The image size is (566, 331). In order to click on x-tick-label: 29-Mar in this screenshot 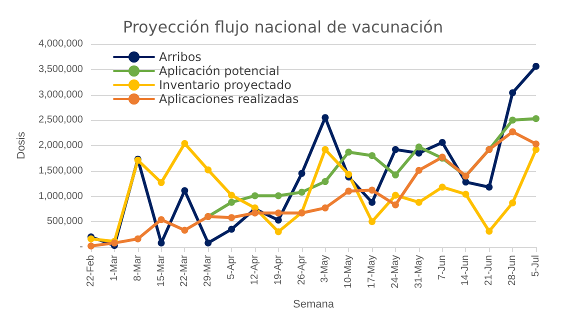, I will do `click(208, 270)`.